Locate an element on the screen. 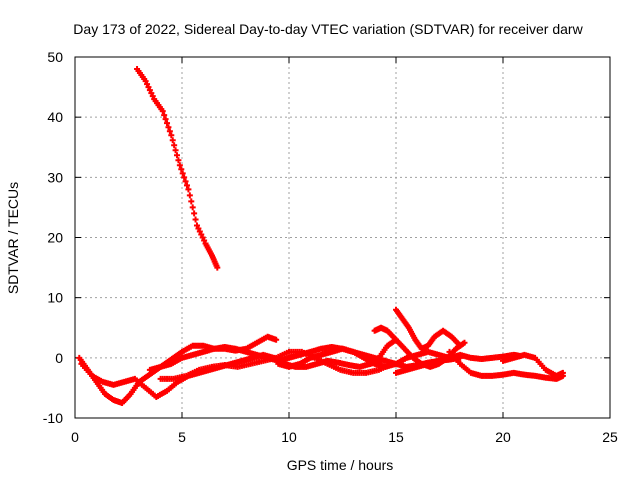 The image size is (640, 480). y-tick-label: -10 is located at coordinates (53, 418).